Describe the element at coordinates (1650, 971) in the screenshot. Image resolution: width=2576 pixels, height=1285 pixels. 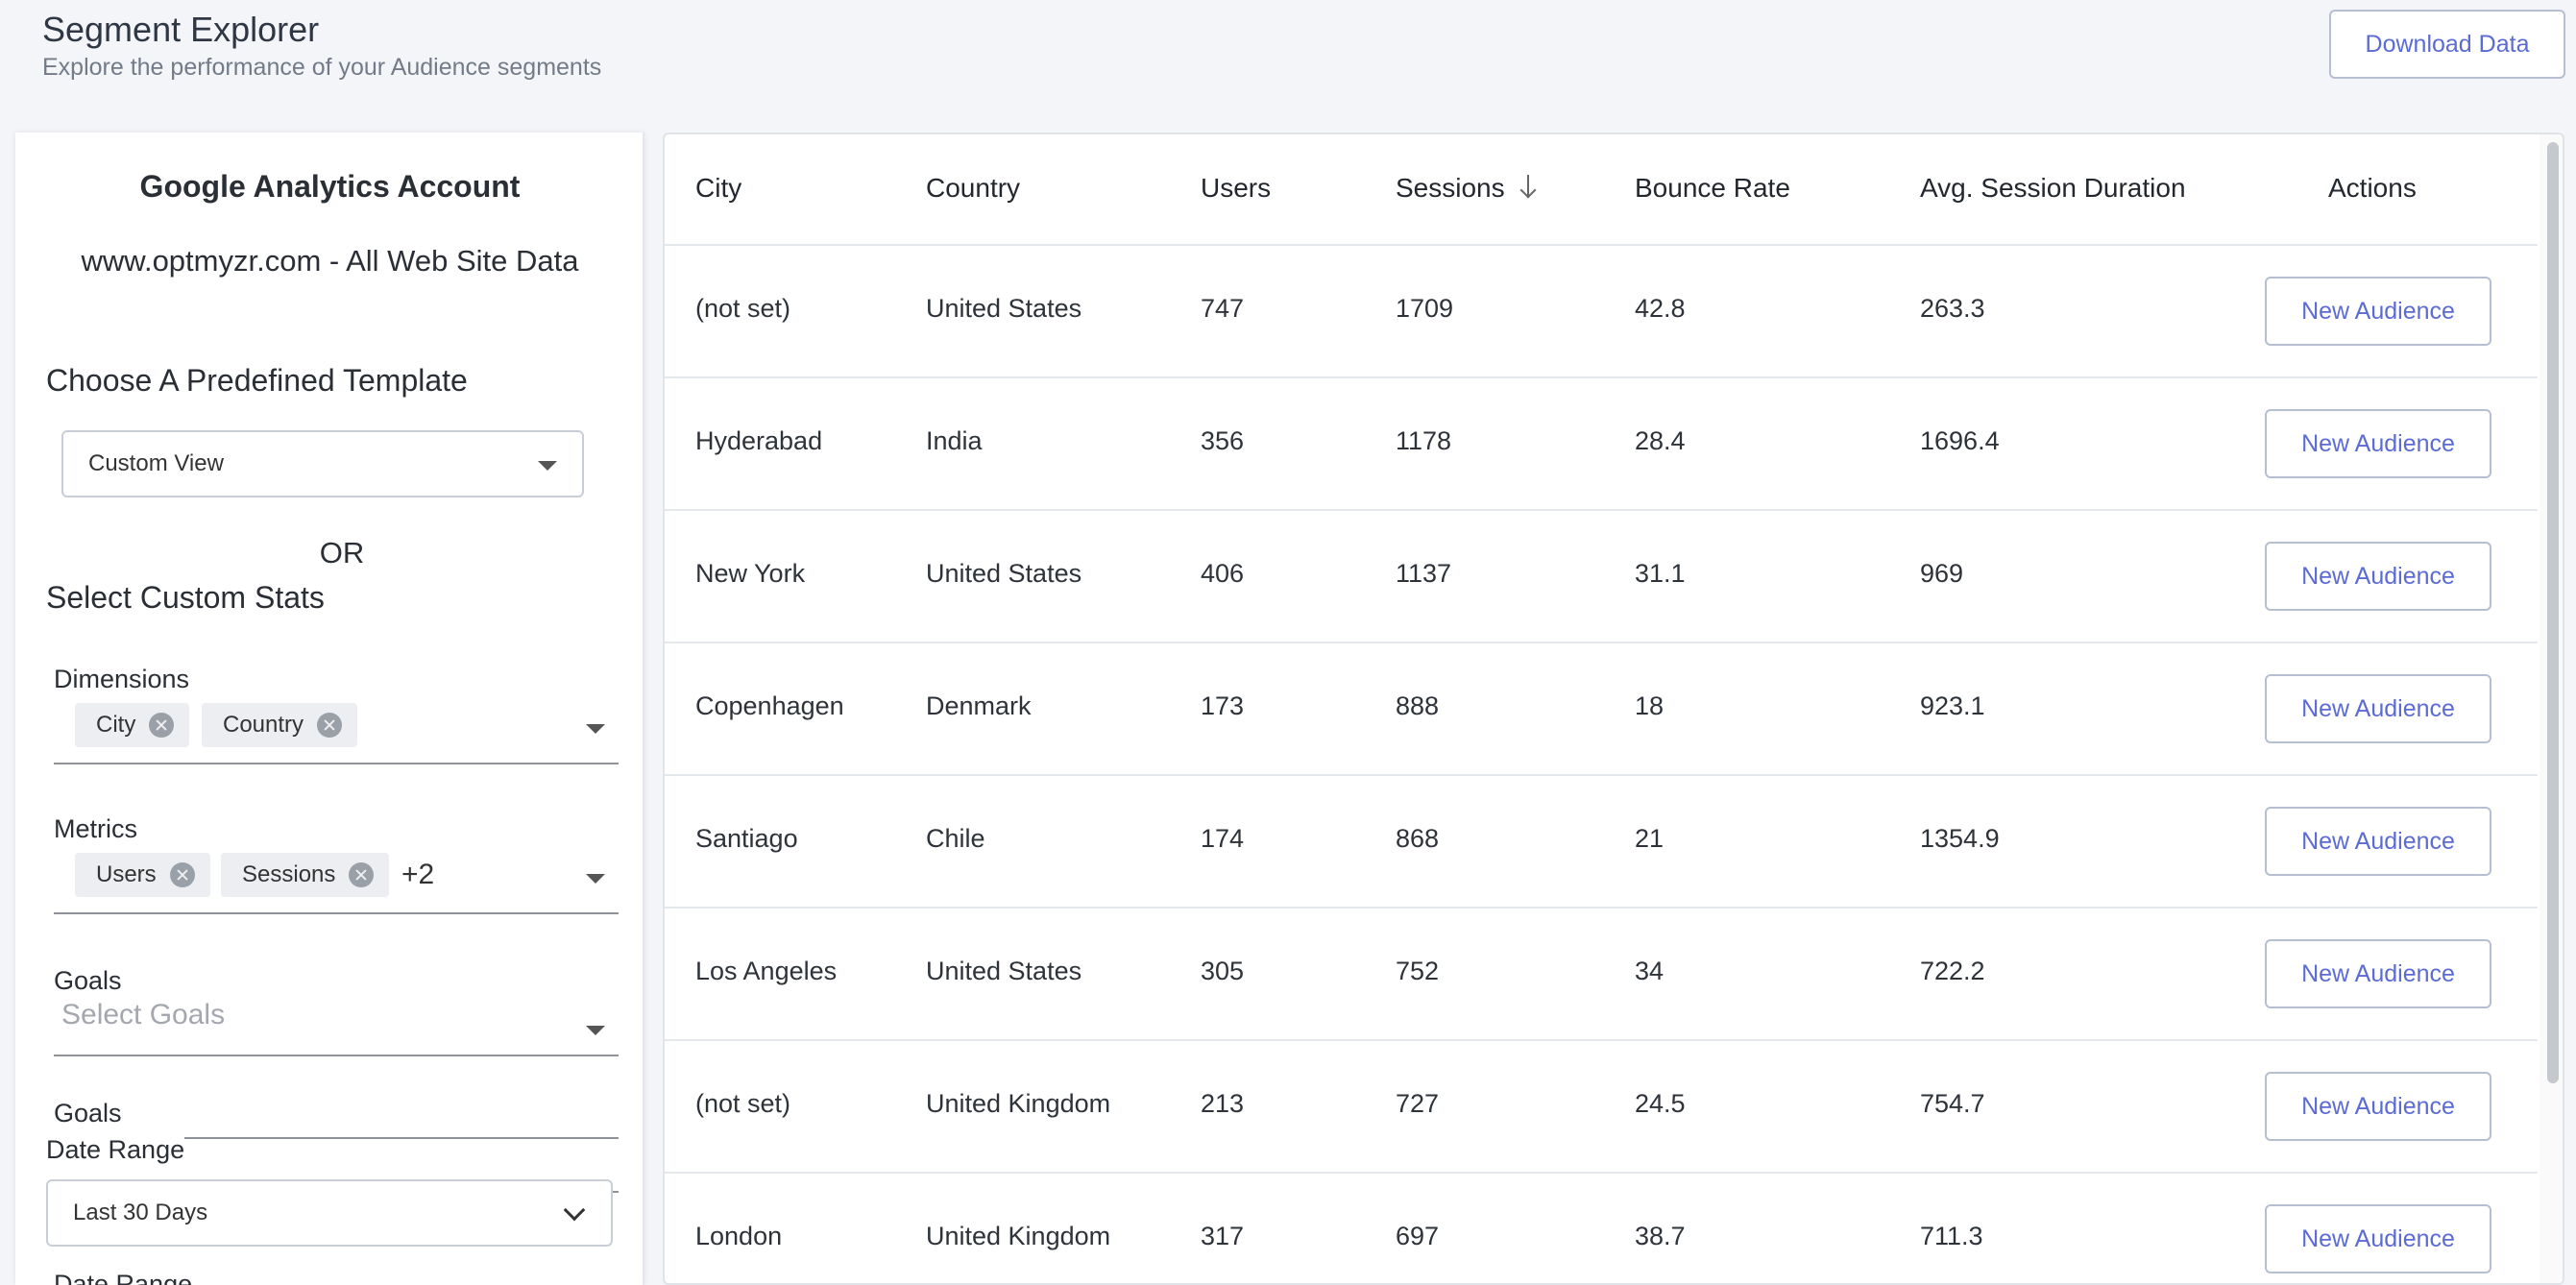
I see `cell-bounce-rate: 34` at that location.